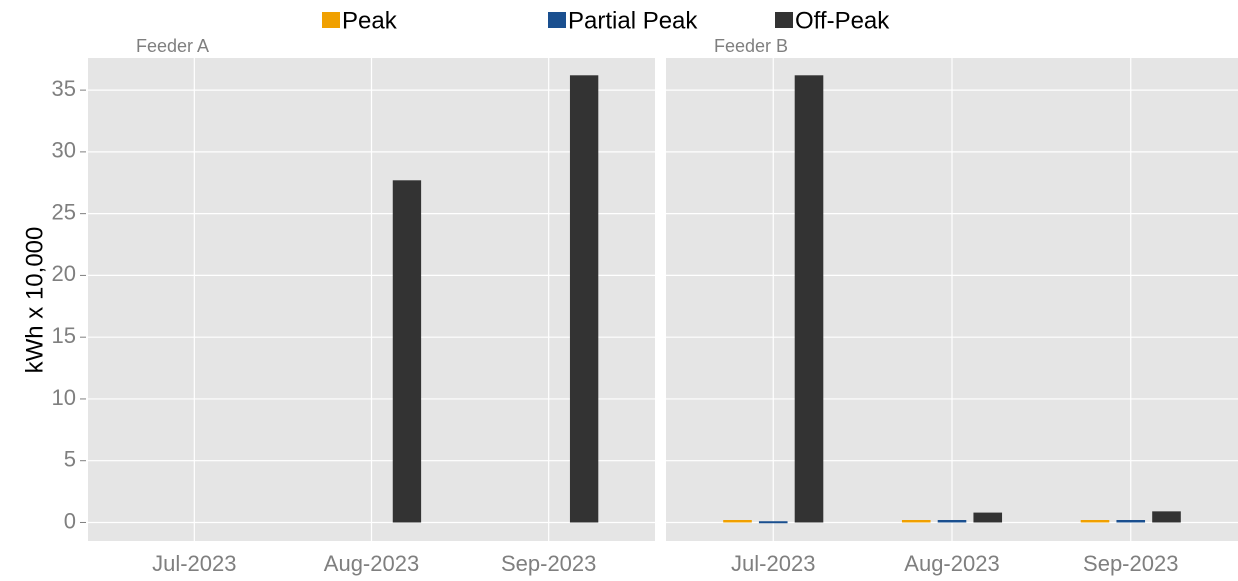 The width and height of the screenshot is (1238, 581). I want to click on y-tick-label: 5, so click(70, 459).